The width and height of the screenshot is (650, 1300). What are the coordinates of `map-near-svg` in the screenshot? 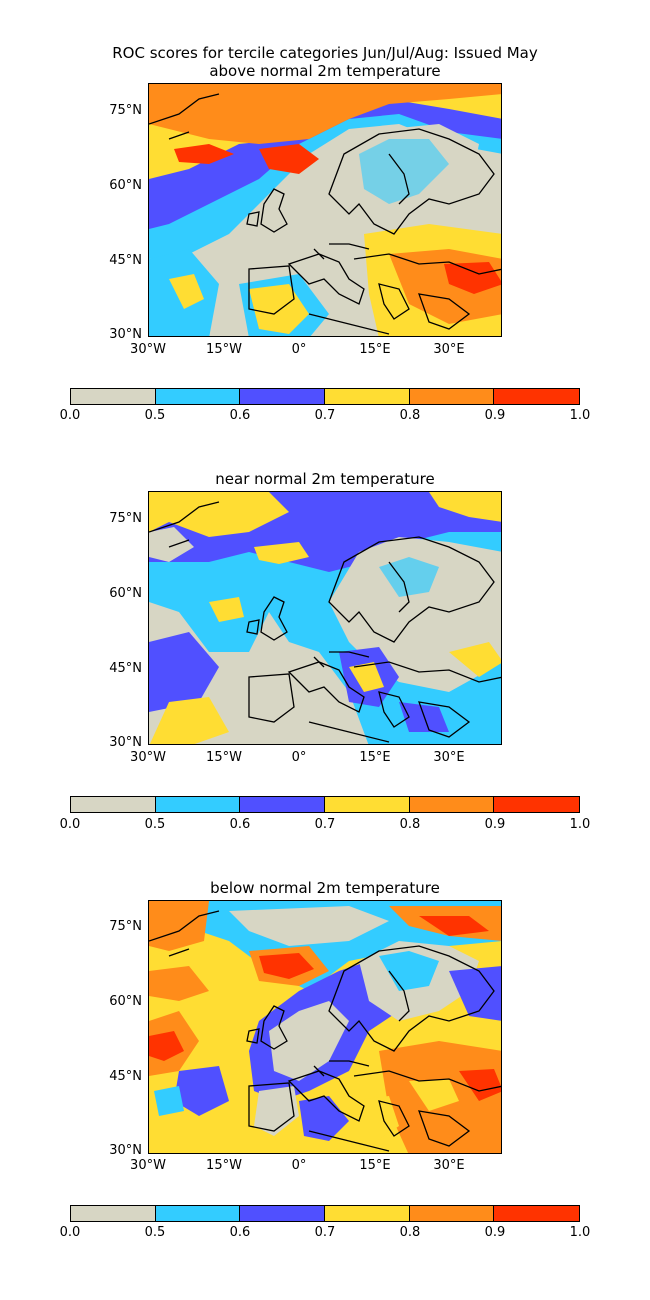 It's located at (325, 618).